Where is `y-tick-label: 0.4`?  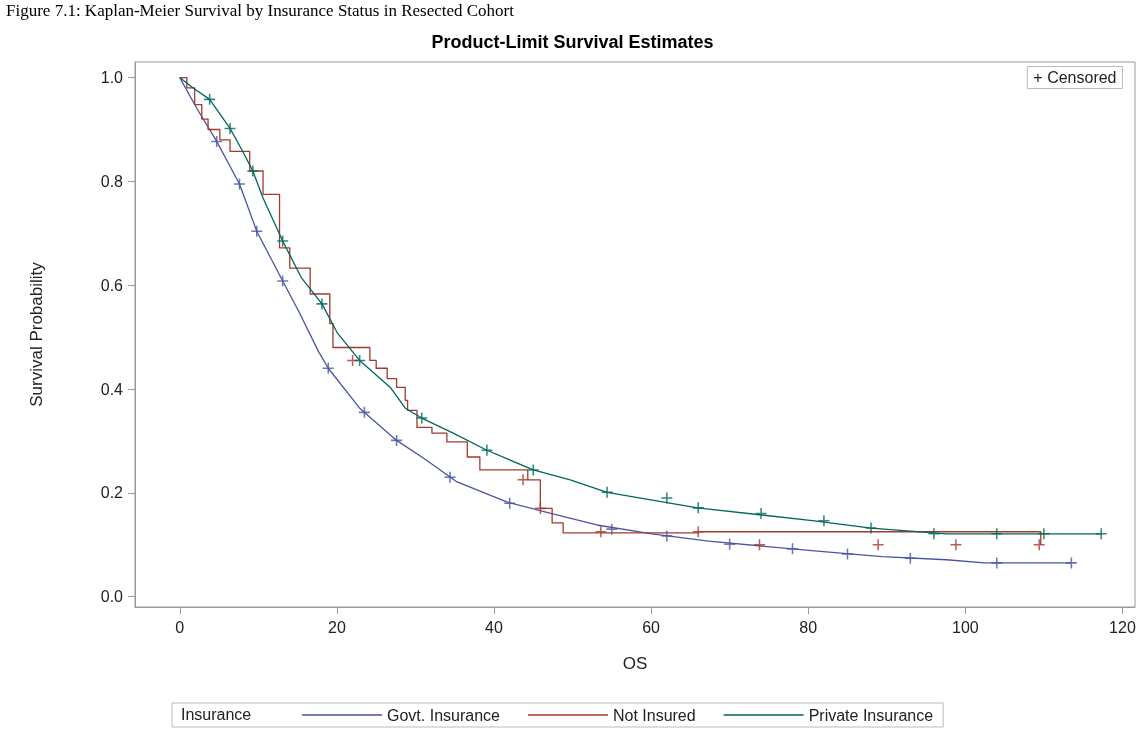
y-tick-label: 0.4 is located at coordinates (112, 389).